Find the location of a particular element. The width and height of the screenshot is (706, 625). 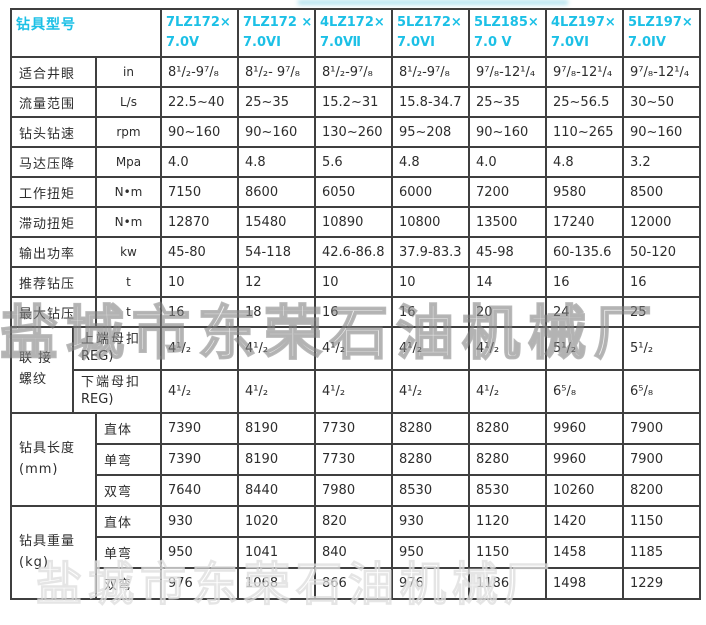

spec-value: 6050 is located at coordinates (353, 192).